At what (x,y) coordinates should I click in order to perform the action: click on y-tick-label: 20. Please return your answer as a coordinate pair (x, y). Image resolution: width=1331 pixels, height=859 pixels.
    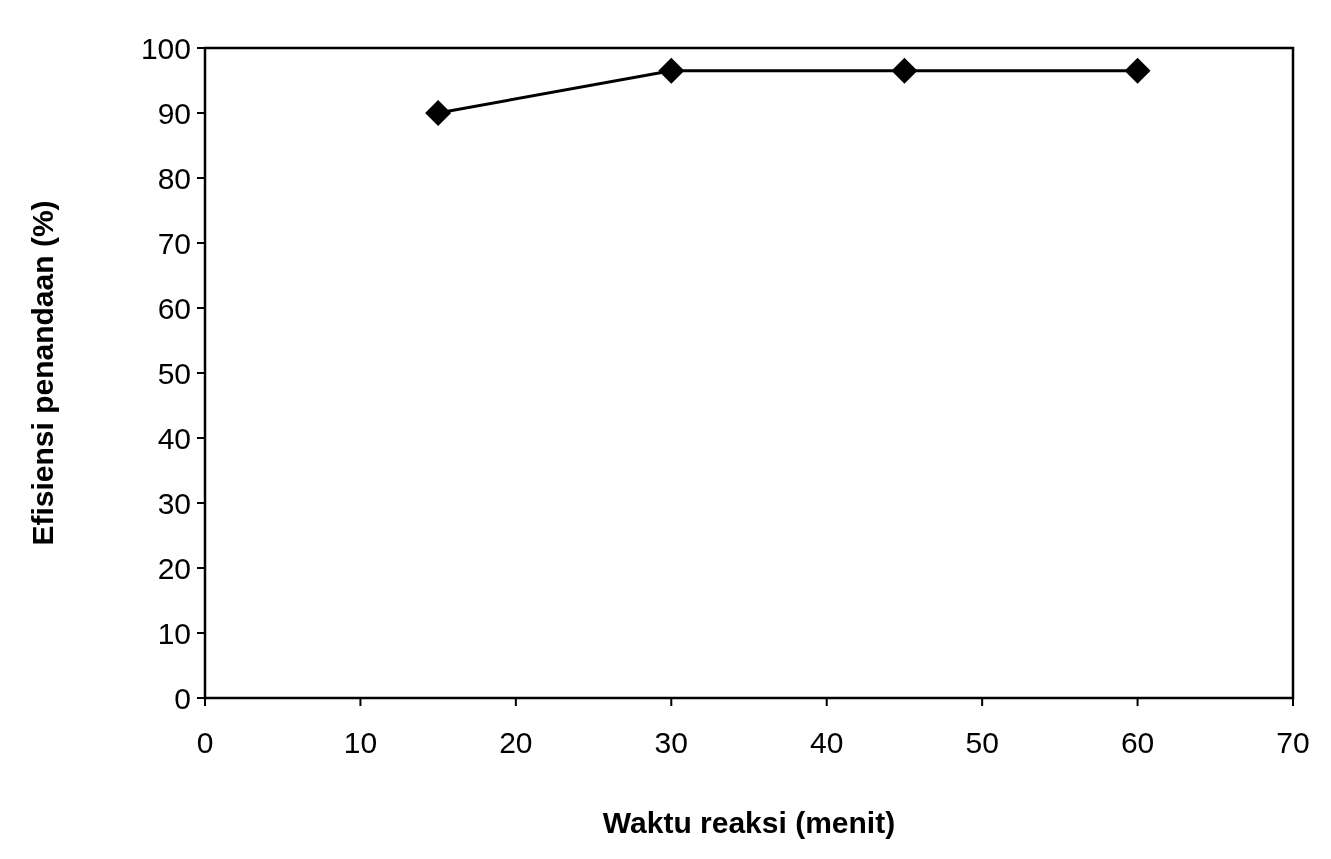
    Looking at the image, I should click on (174, 568).